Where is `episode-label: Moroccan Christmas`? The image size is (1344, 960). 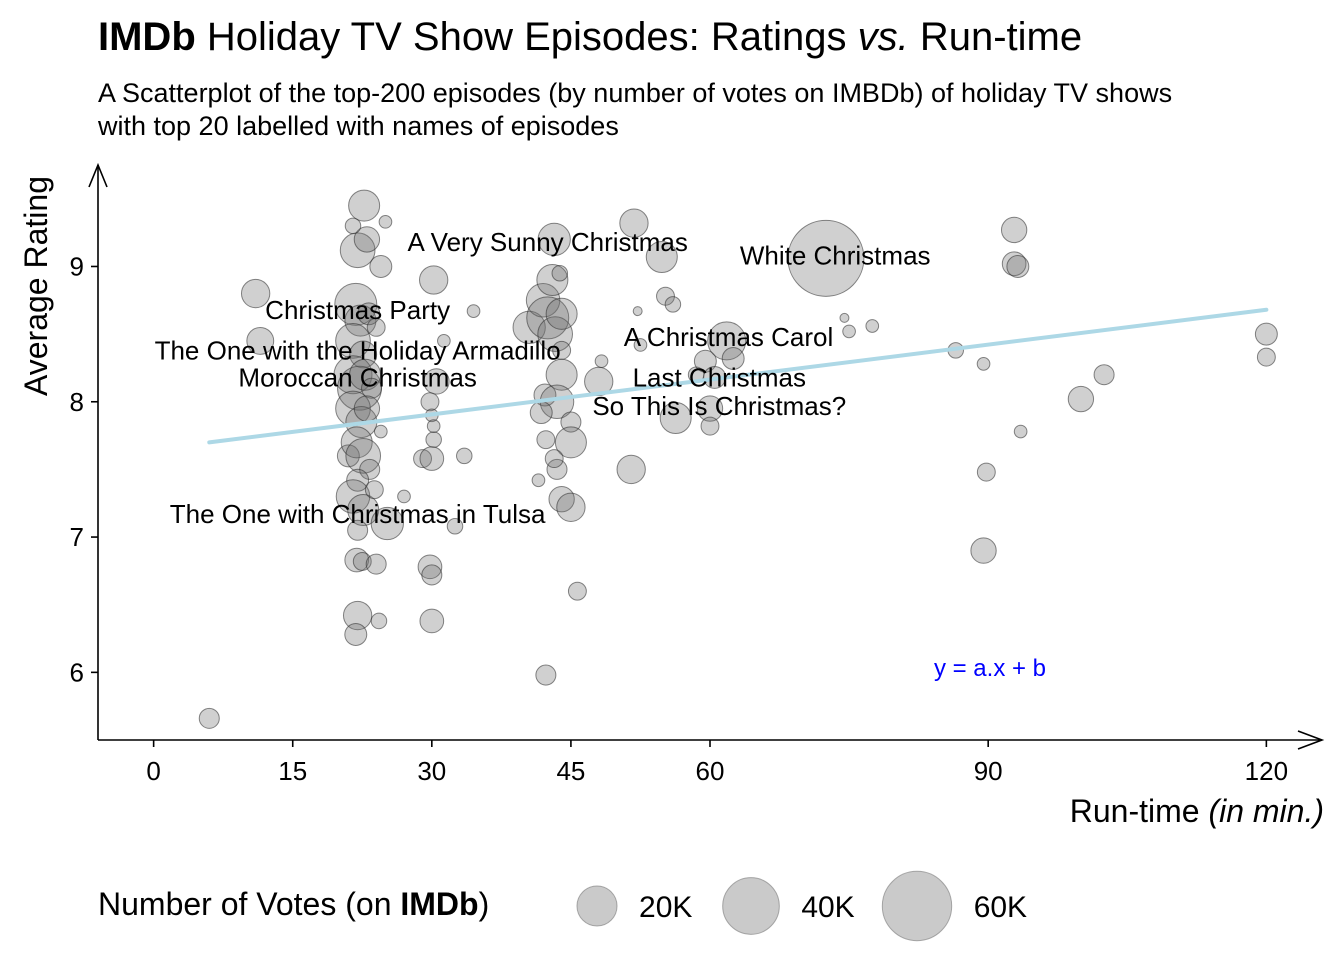 episode-label: Moroccan Christmas is located at coordinates (357, 377).